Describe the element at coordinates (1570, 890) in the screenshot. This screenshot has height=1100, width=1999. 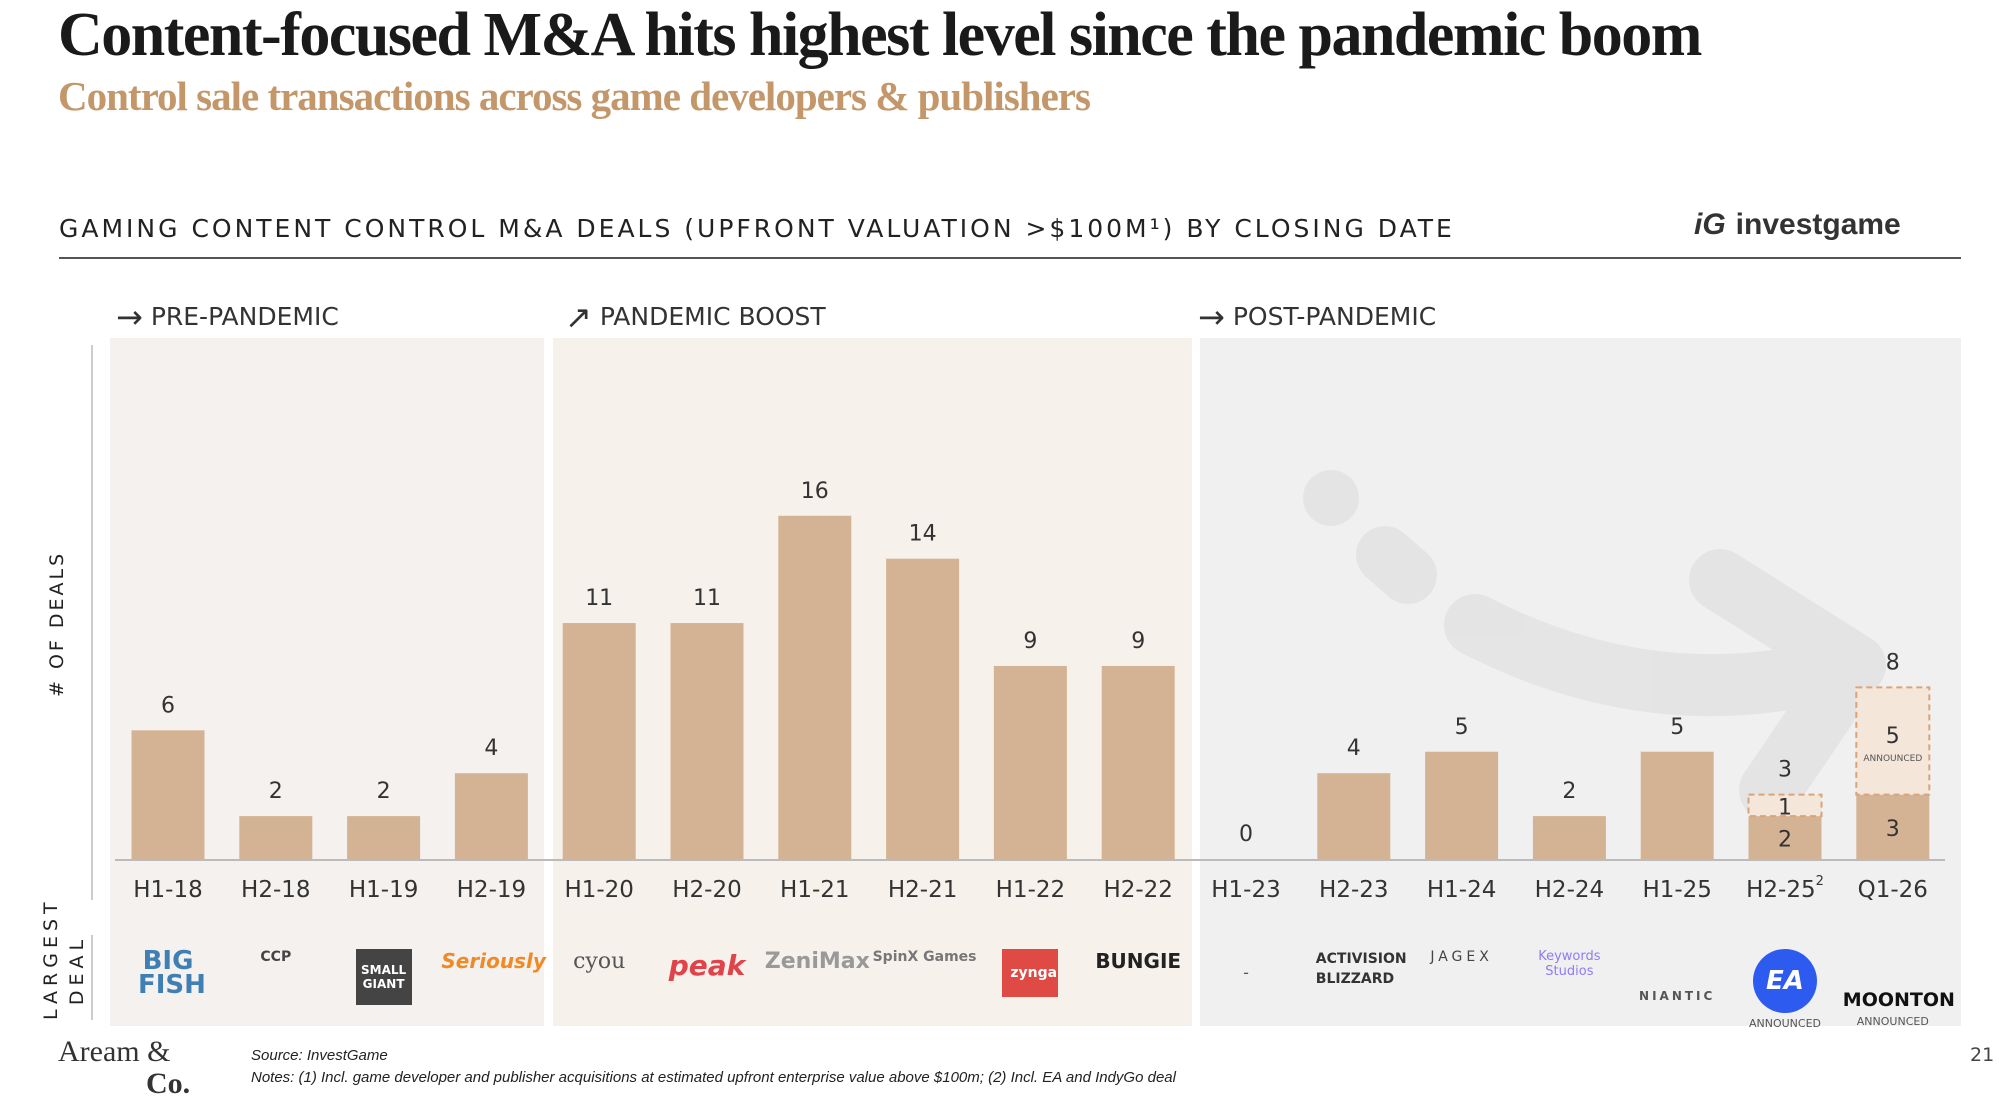
I see `x-tick-label: H2-24` at that location.